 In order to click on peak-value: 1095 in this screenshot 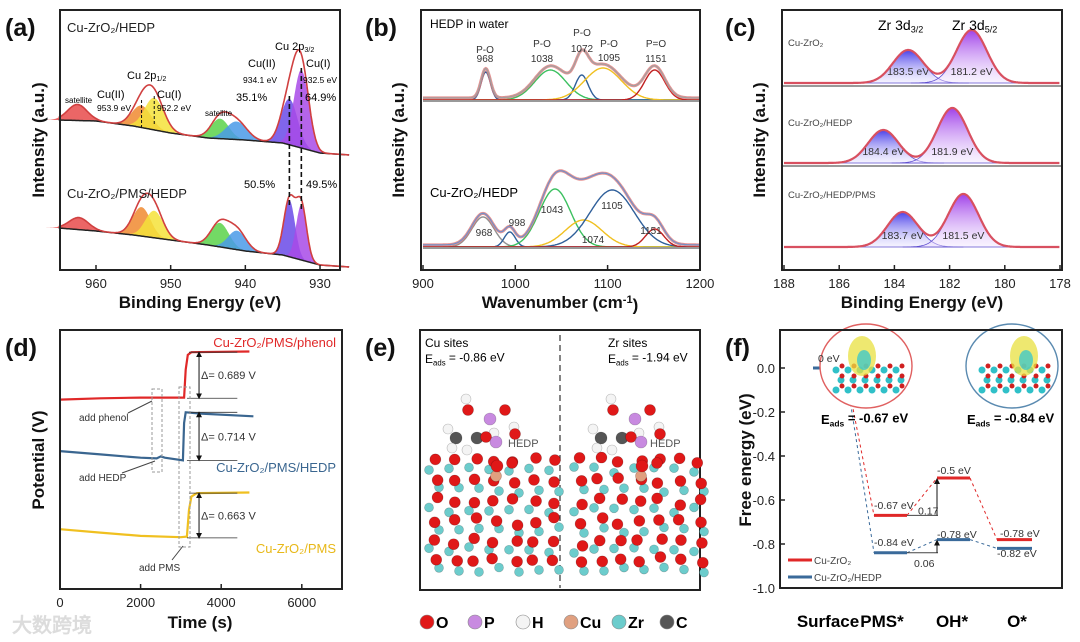, I will do `click(609, 58)`.